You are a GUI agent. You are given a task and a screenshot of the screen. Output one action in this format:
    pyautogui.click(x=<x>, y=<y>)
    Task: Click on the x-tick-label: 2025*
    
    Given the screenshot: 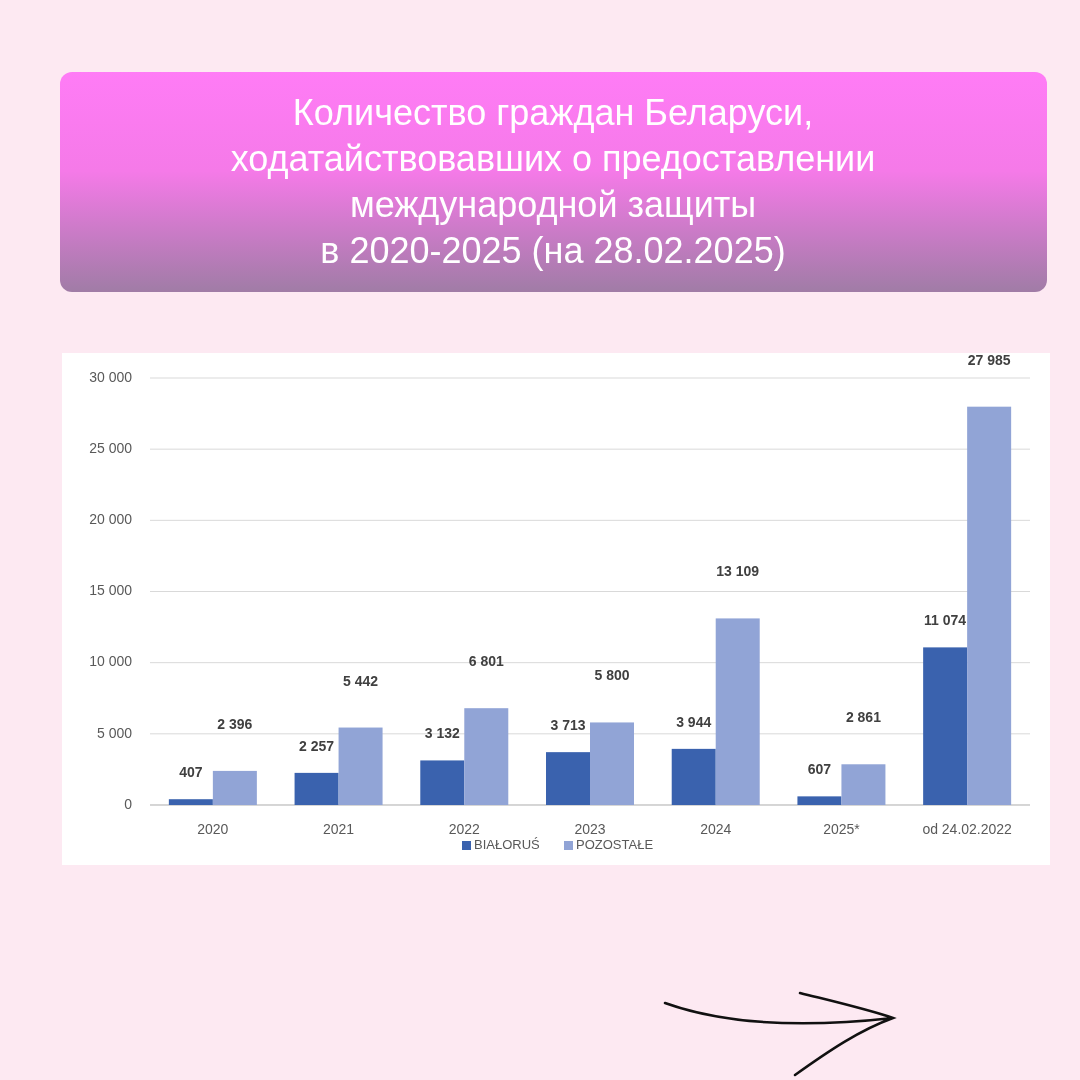 What is the action you would take?
    pyautogui.click(x=842, y=829)
    